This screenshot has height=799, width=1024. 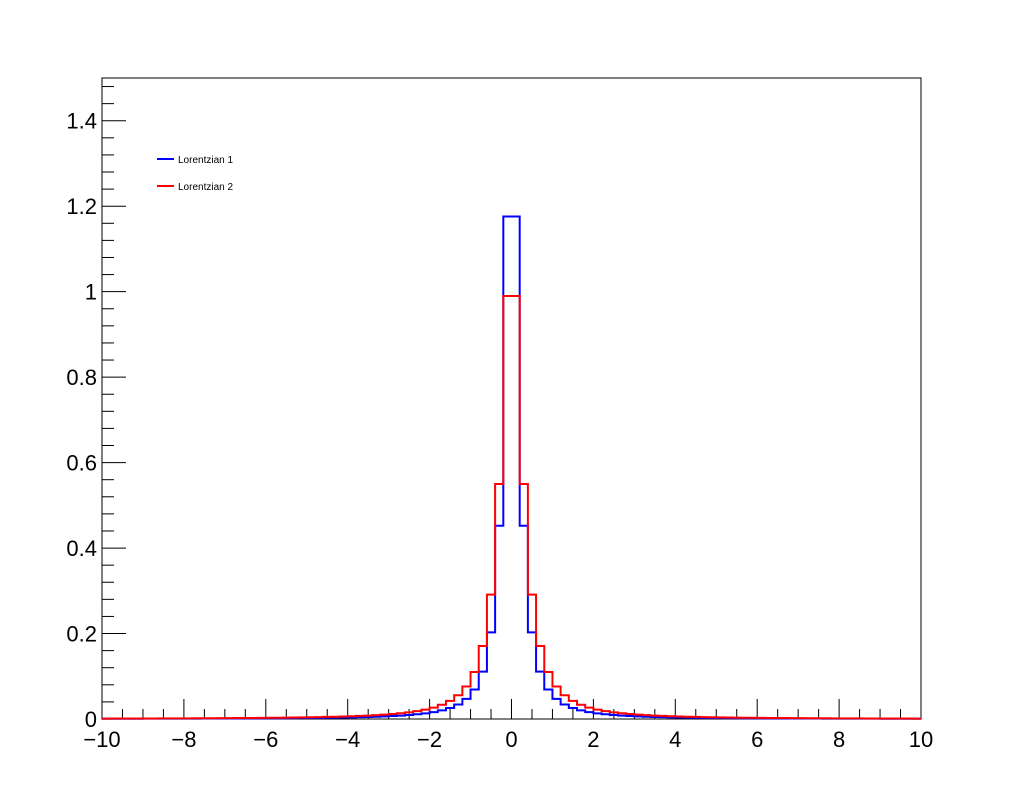 What do you see at coordinates (81, 377) in the screenshot?
I see `y-tick-label: 0.8` at bounding box center [81, 377].